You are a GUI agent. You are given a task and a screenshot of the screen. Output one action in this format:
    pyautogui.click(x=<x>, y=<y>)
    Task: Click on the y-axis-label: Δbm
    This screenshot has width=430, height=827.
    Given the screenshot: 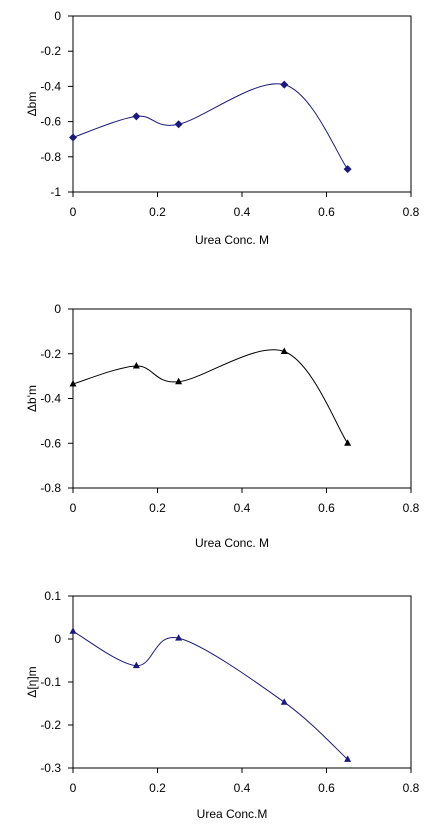 What is the action you would take?
    pyautogui.click(x=32, y=104)
    